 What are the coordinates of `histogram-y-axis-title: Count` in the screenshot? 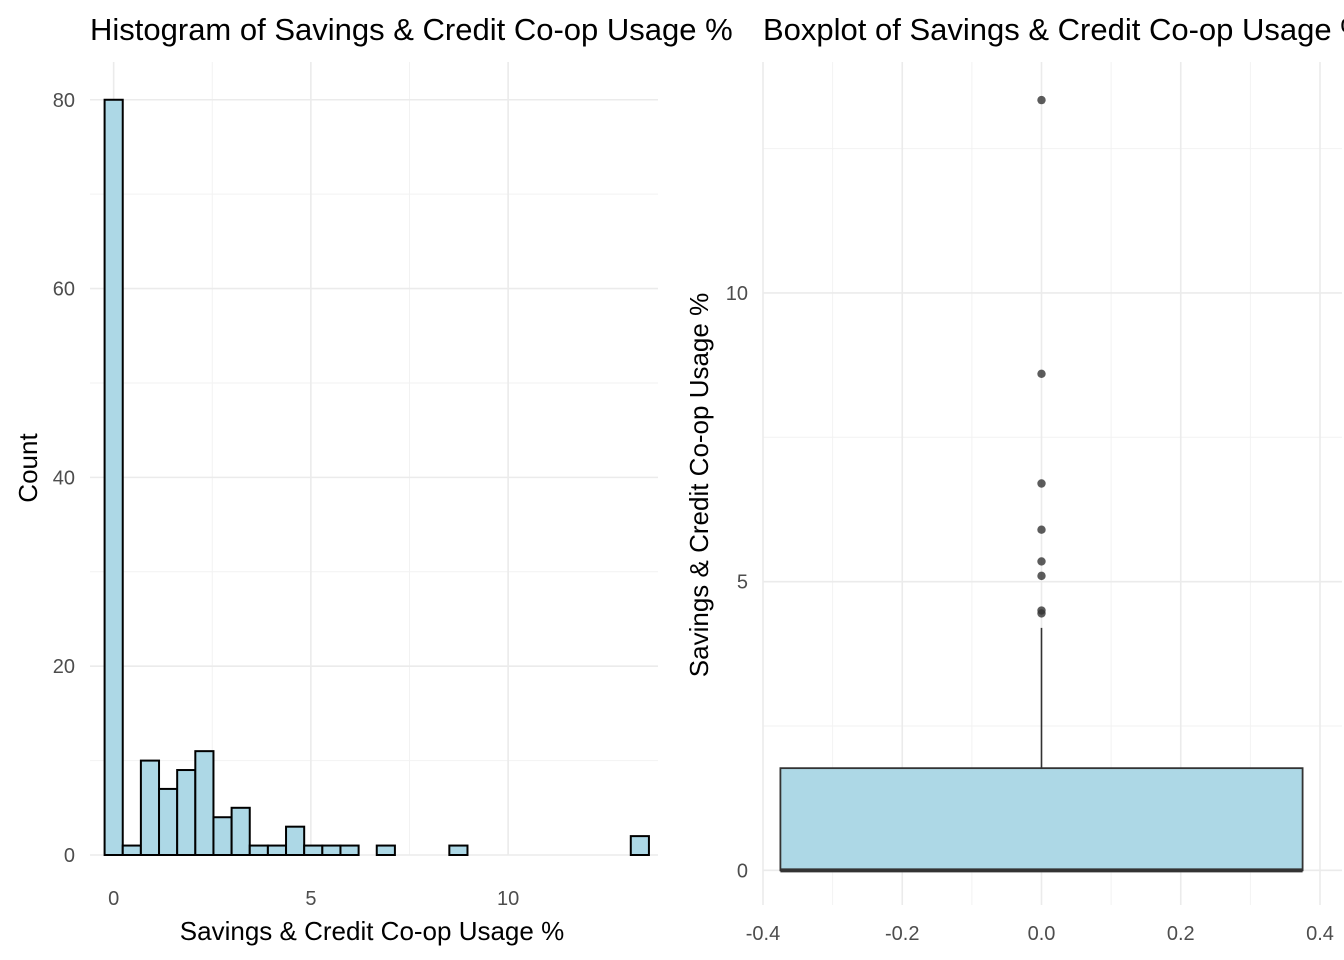 It's located at (28, 468).